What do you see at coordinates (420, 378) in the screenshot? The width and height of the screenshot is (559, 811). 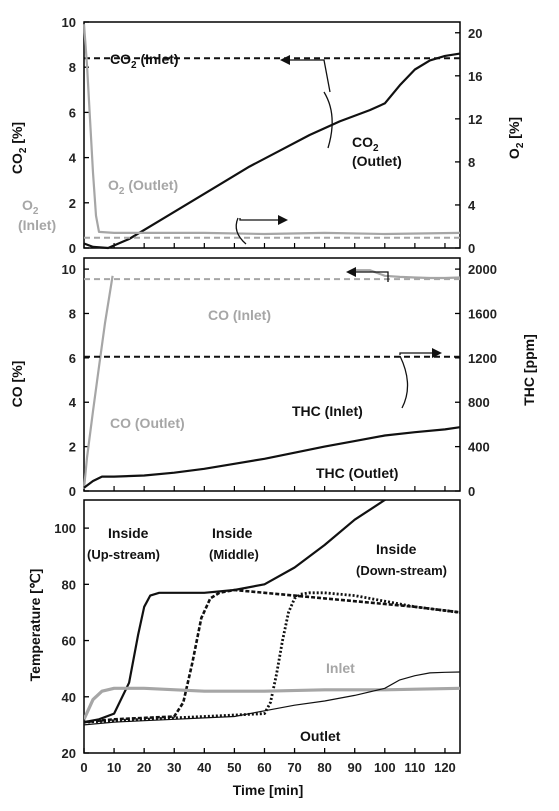 I see `thc-axis-arrow` at bounding box center [420, 378].